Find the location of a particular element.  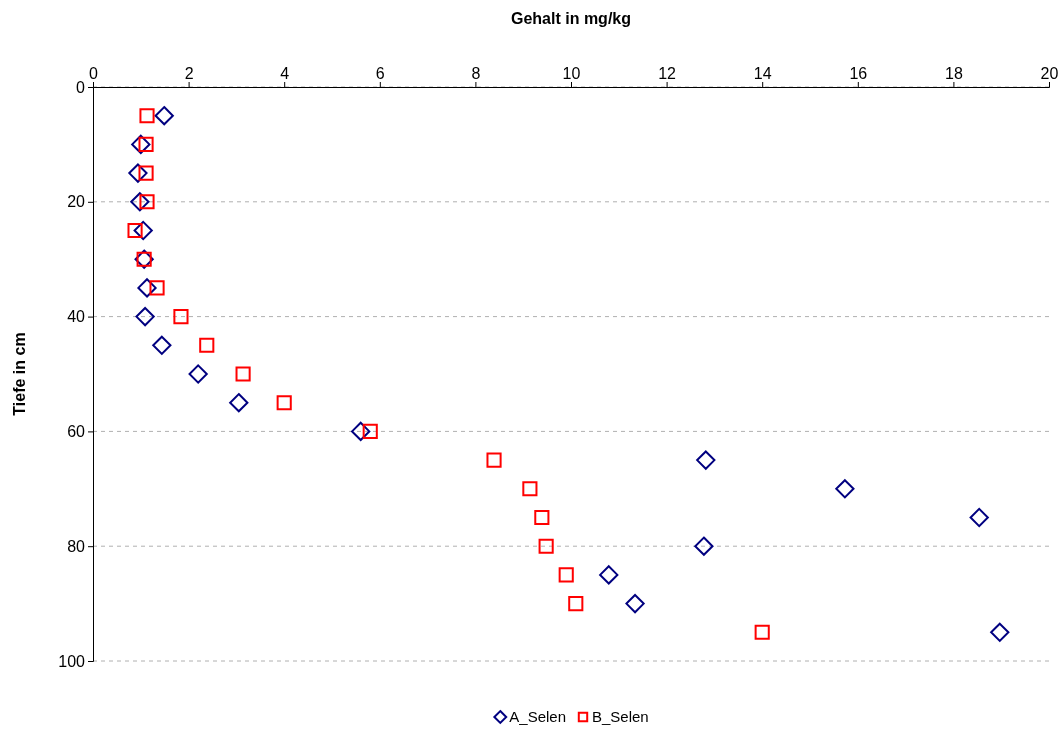

y-tick-label: 80 is located at coordinates (76, 546).